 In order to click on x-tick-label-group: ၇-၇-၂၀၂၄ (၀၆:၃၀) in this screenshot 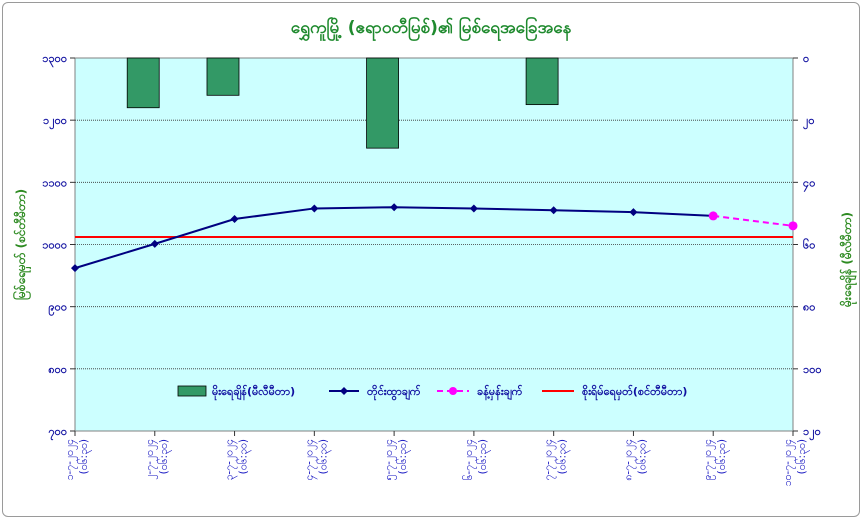, I will do `click(557, 460)`.